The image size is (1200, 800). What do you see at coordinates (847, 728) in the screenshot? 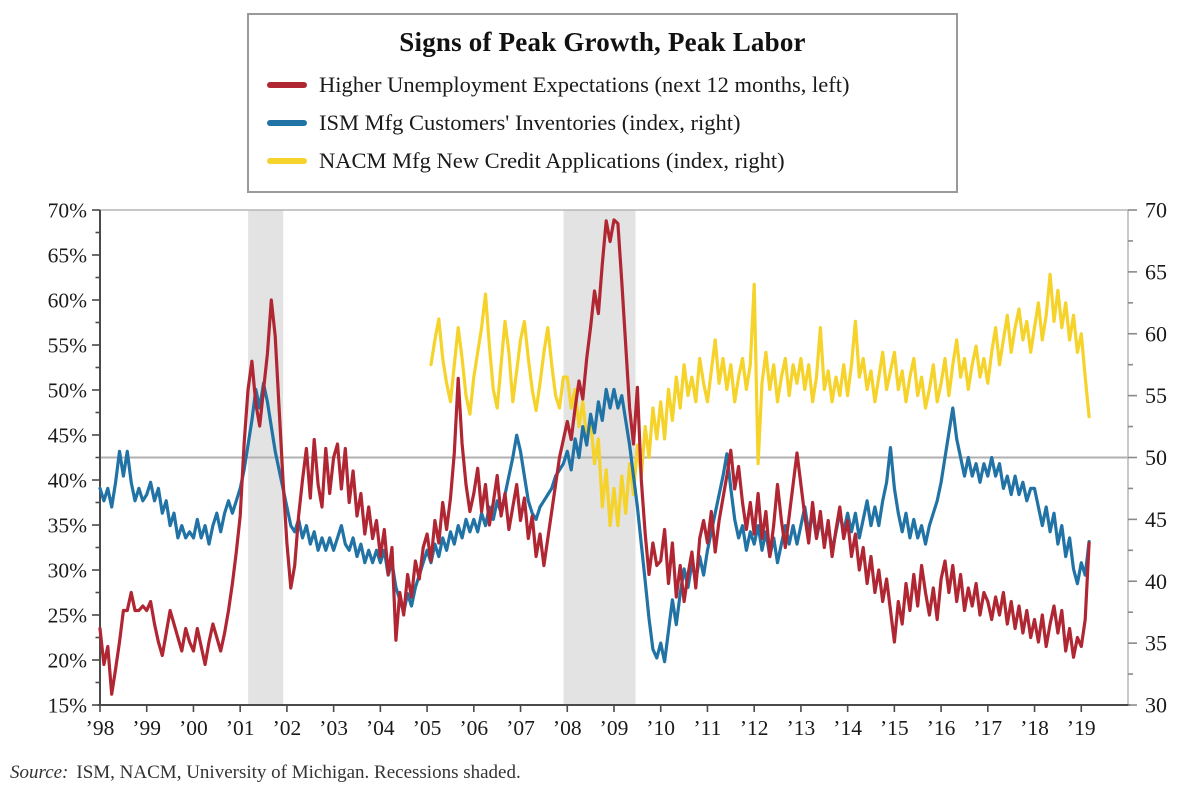
I see `x-axis-tick-label: ’14` at bounding box center [847, 728].